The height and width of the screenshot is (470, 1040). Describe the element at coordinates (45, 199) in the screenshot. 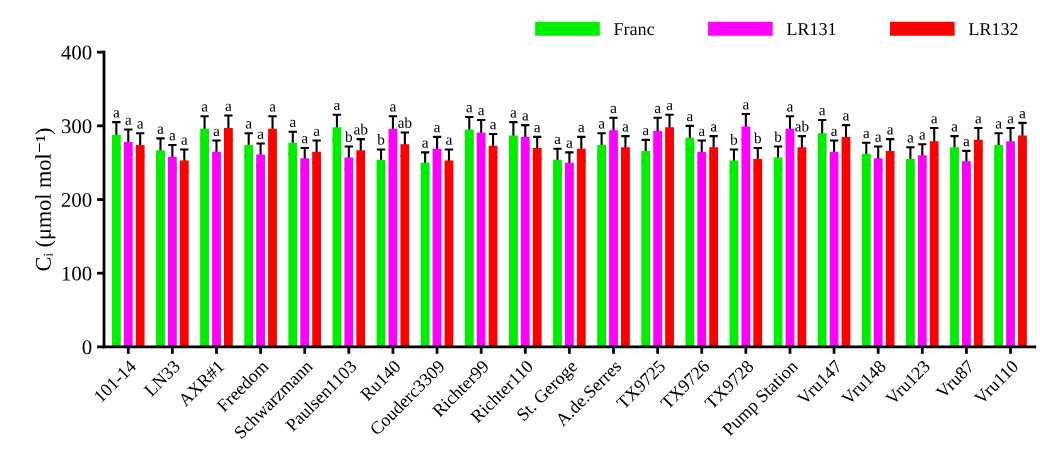

I see `y-axis-title: Cᵢ (μmol mol⁻¹)` at that location.